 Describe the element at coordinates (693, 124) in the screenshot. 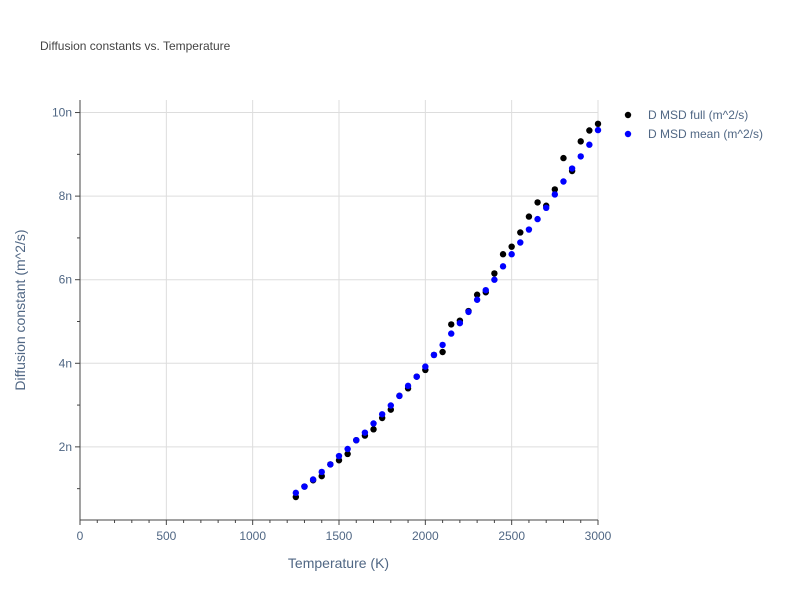

I see `legend: D MSD full (m^2/s) D MSD mean (m^2/s)` at that location.